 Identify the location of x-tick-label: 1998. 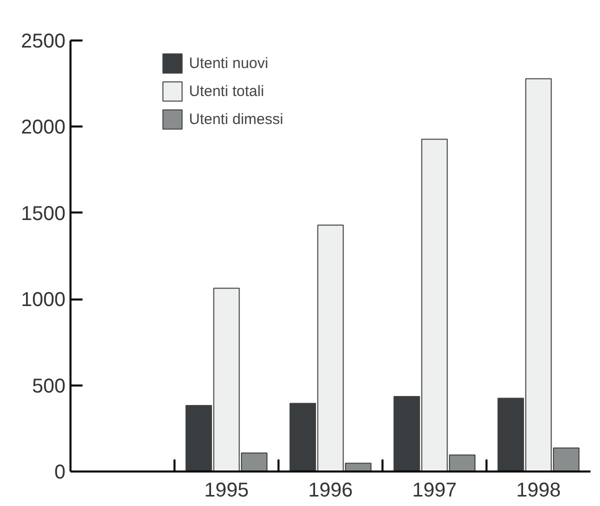
(538, 491).